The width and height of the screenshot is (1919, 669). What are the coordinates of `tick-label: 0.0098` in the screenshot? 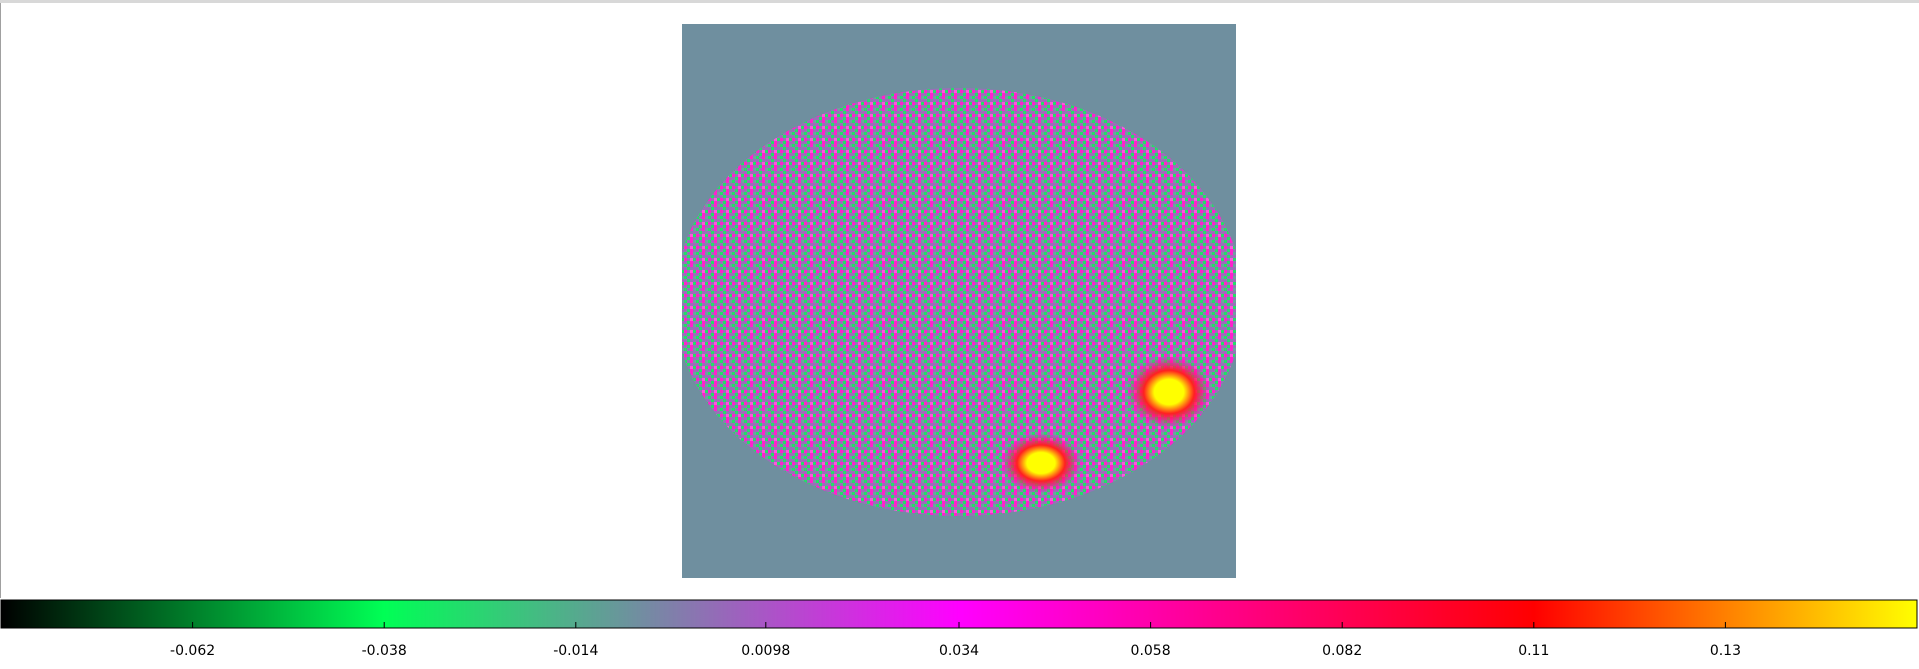 It's located at (765, 651).